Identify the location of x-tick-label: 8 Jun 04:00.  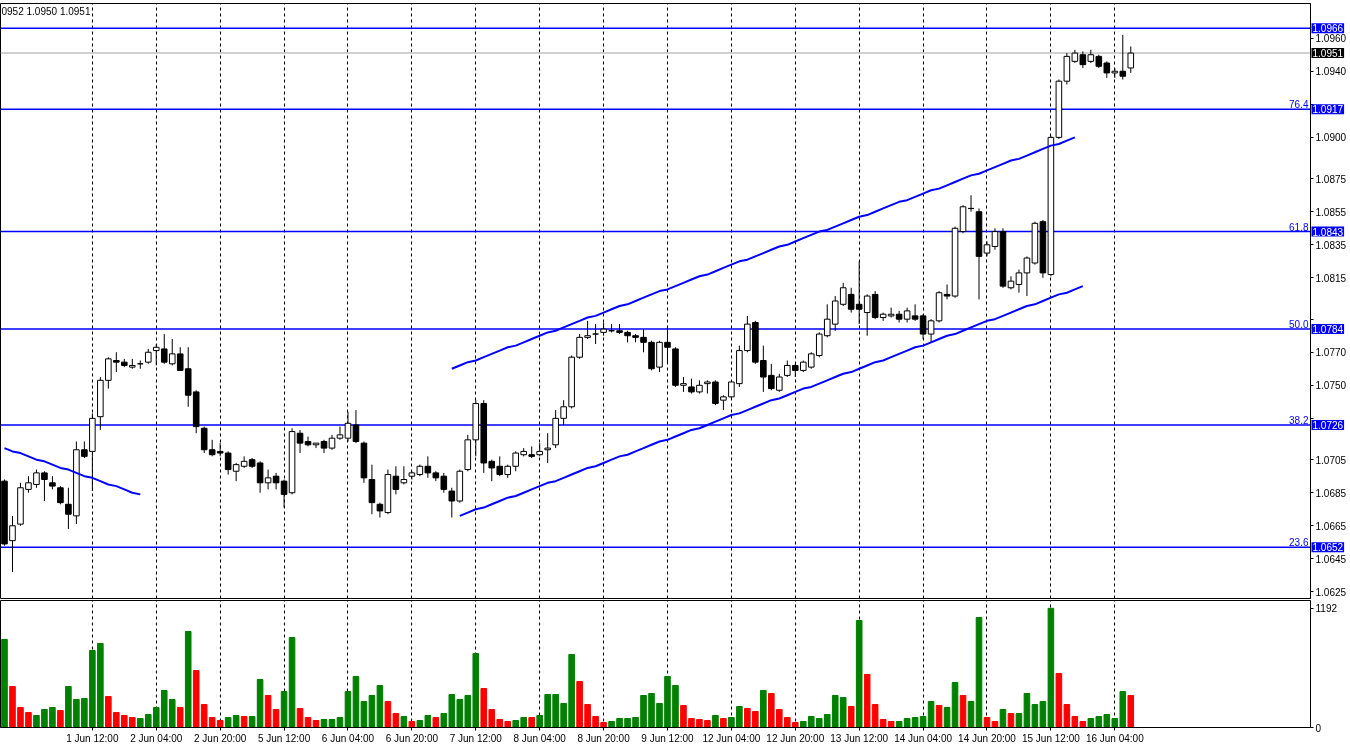
(540, 738).